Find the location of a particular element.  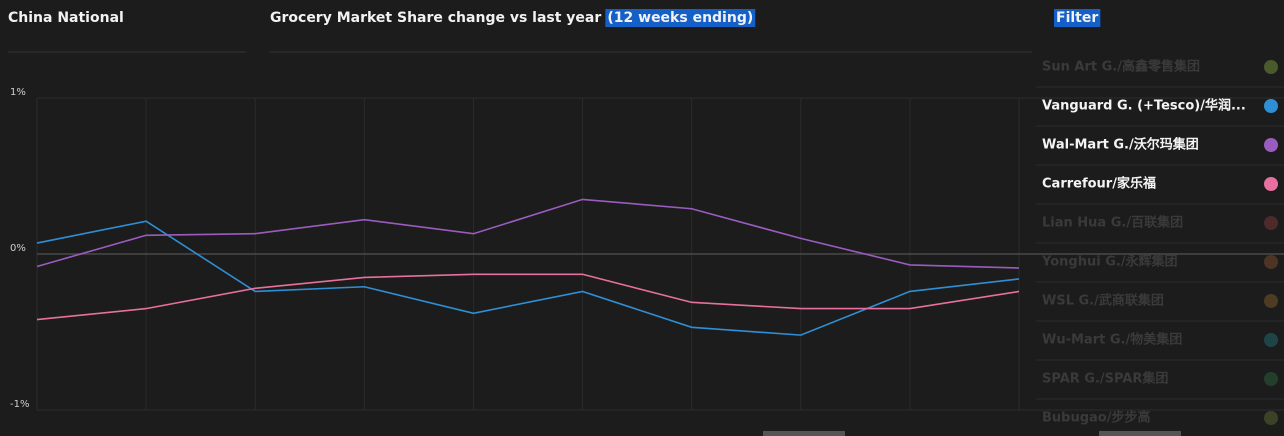

legend-label: Lian Hua G./百联集团 is located at coordinates (1112, 223).